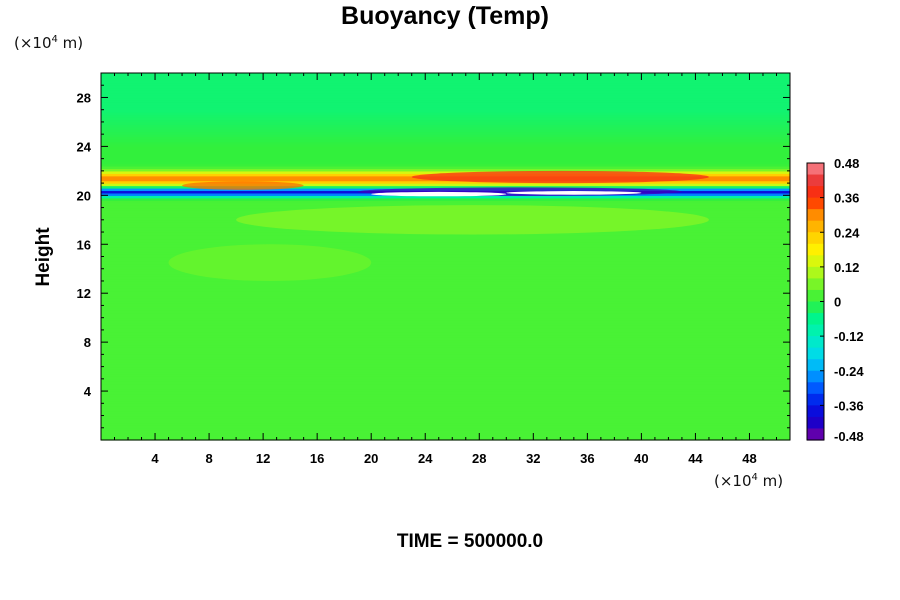 The height and width of the screenshot is (600, 900). What do you see at coordinates (749, 481) in the screenshot?
I see `x-axis-unit: (×104 m)` at bounding box center [749, 481].